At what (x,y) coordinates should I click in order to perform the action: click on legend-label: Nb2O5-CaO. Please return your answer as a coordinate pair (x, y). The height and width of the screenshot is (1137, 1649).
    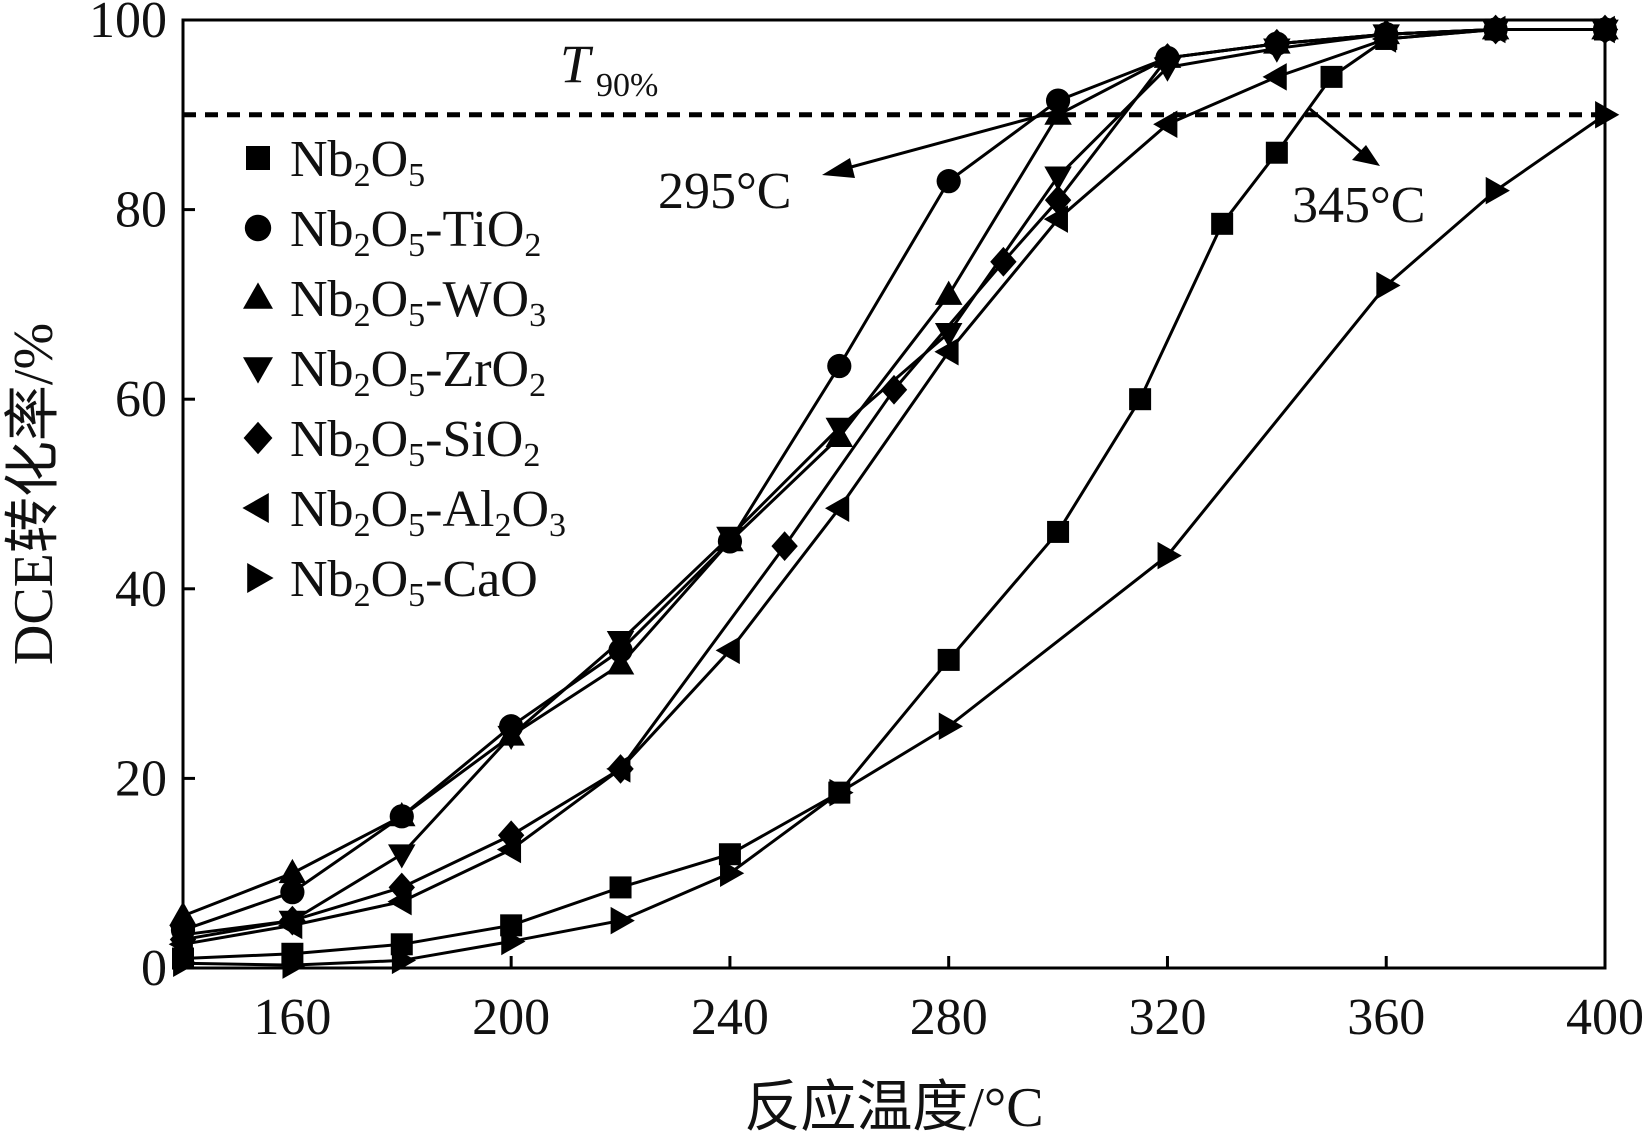
    Looking at the image, I should click on (414, 582).